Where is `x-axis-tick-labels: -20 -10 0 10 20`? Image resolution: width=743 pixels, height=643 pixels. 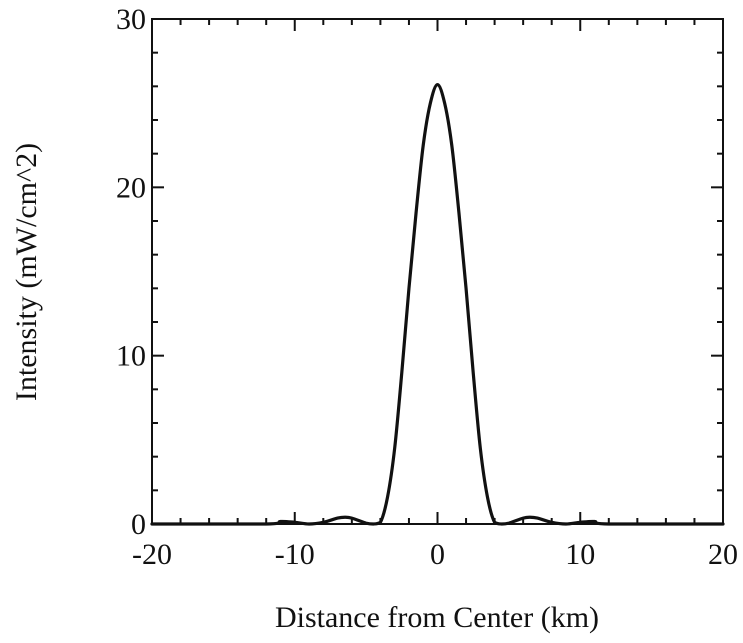 x-axis-tick-labels: -20 -10 0 10 20 is located at coordinates (435, 554).